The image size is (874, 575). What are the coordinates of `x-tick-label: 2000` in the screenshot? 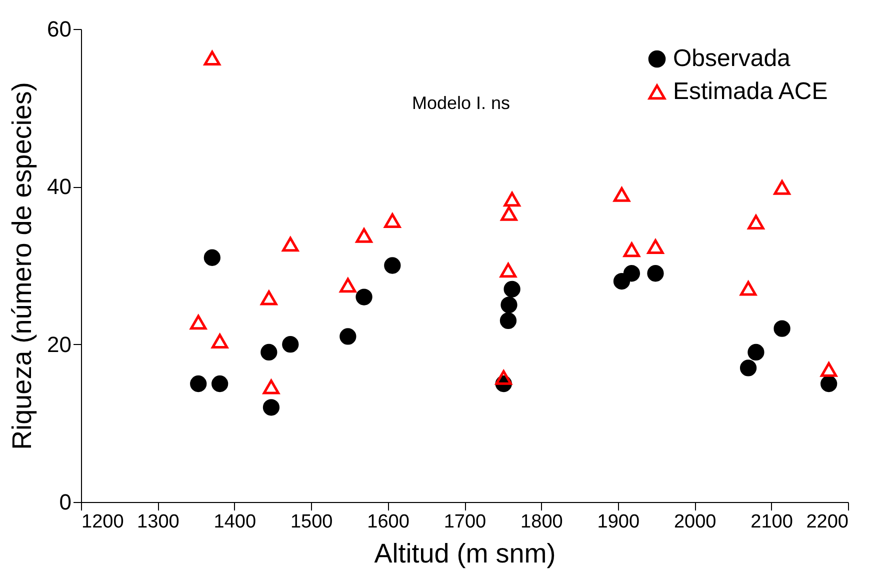 It's located at (695, 522).